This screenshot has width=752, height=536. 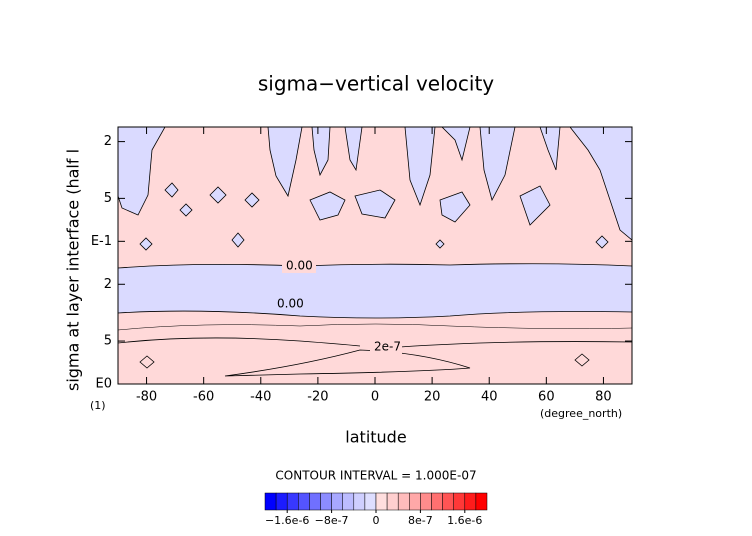 What do you see at coordinates (376, 520) in the screenshot?
I see `colorbar-tick-label: 0` at bounding box center [376, 520].